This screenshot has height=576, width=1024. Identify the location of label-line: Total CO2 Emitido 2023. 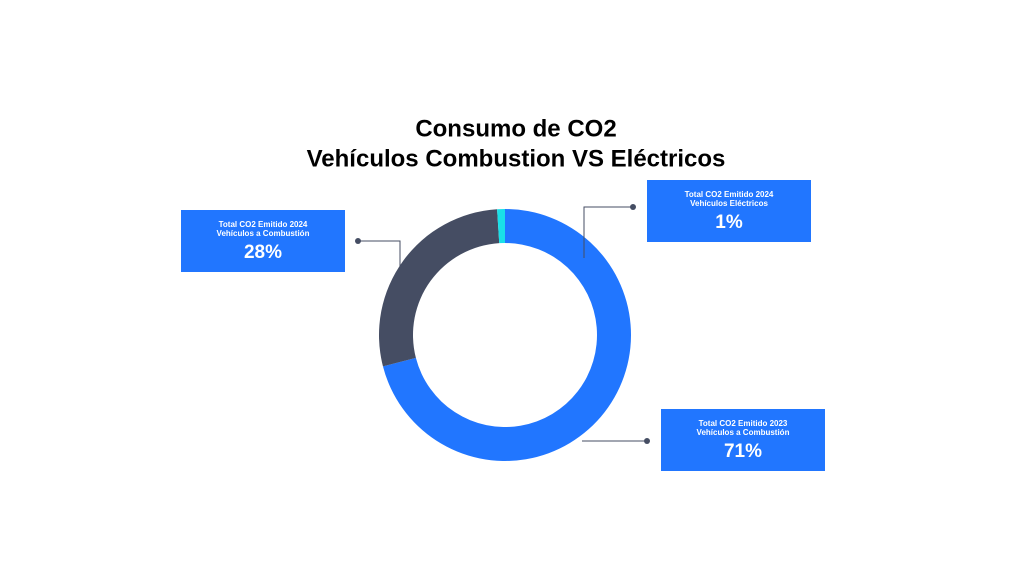
(743, 423).